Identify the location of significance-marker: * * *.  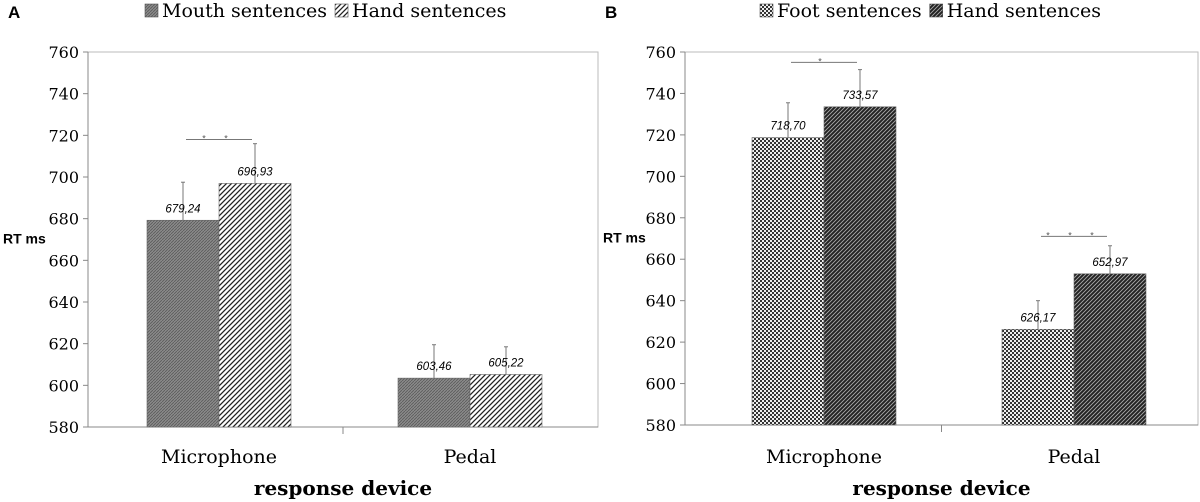
(1074, 235).